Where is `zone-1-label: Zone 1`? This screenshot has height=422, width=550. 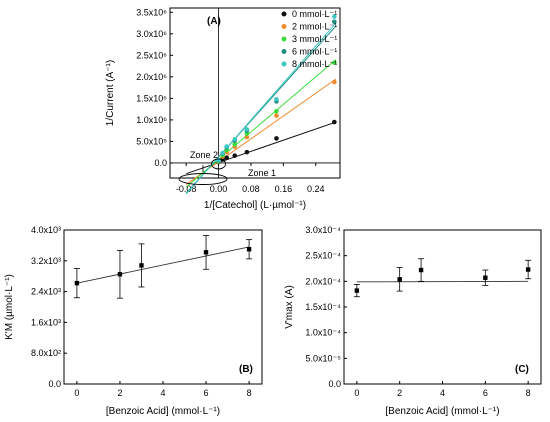 zone-1-label: Zone 1 is located at coordinates (262, 173).